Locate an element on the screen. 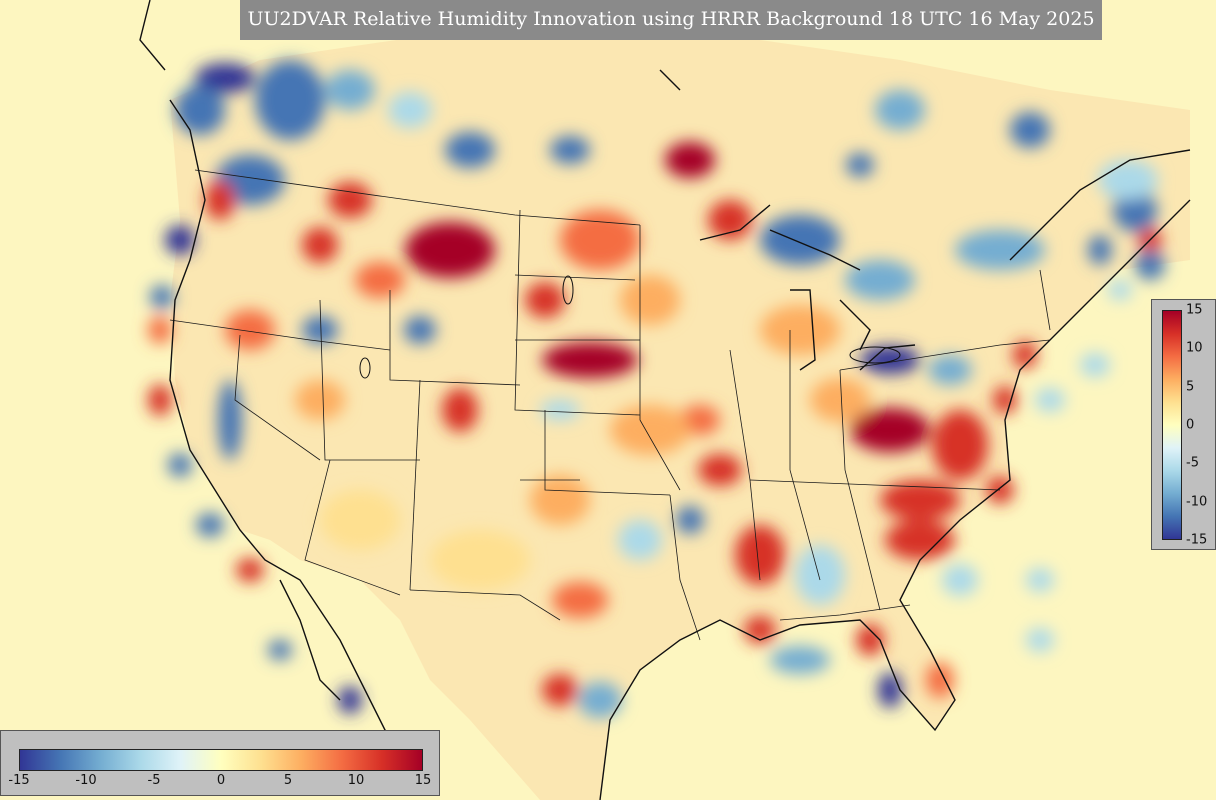 This screenshot has width=1216, height=800. colorbar-vertical: 15 10 5 0 -5 -10 -15 is located at coordinates (1183, 424).